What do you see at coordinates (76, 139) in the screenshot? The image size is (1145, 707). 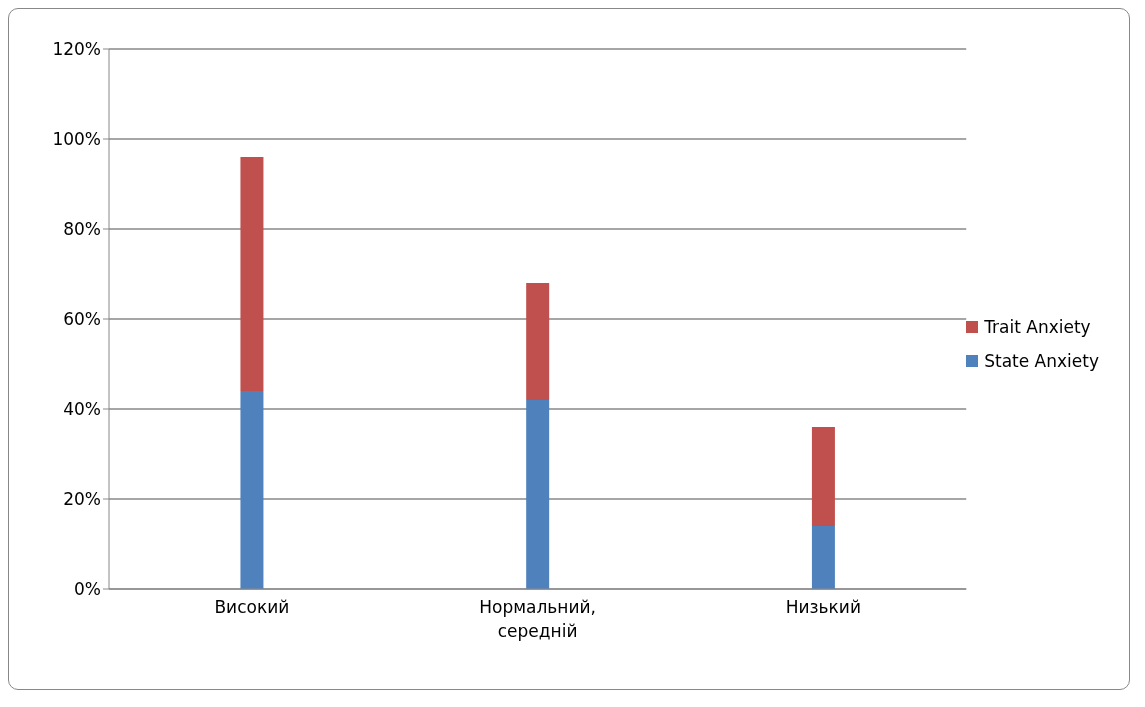 I see `y-tick-label: 100%` at bounding box center [76, 139].